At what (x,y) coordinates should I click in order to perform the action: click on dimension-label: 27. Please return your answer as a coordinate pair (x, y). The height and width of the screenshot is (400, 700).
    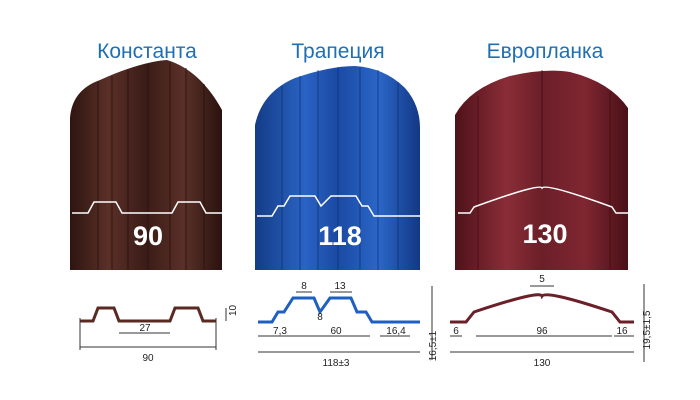
    Looking at the image, I should click on (145, 328).